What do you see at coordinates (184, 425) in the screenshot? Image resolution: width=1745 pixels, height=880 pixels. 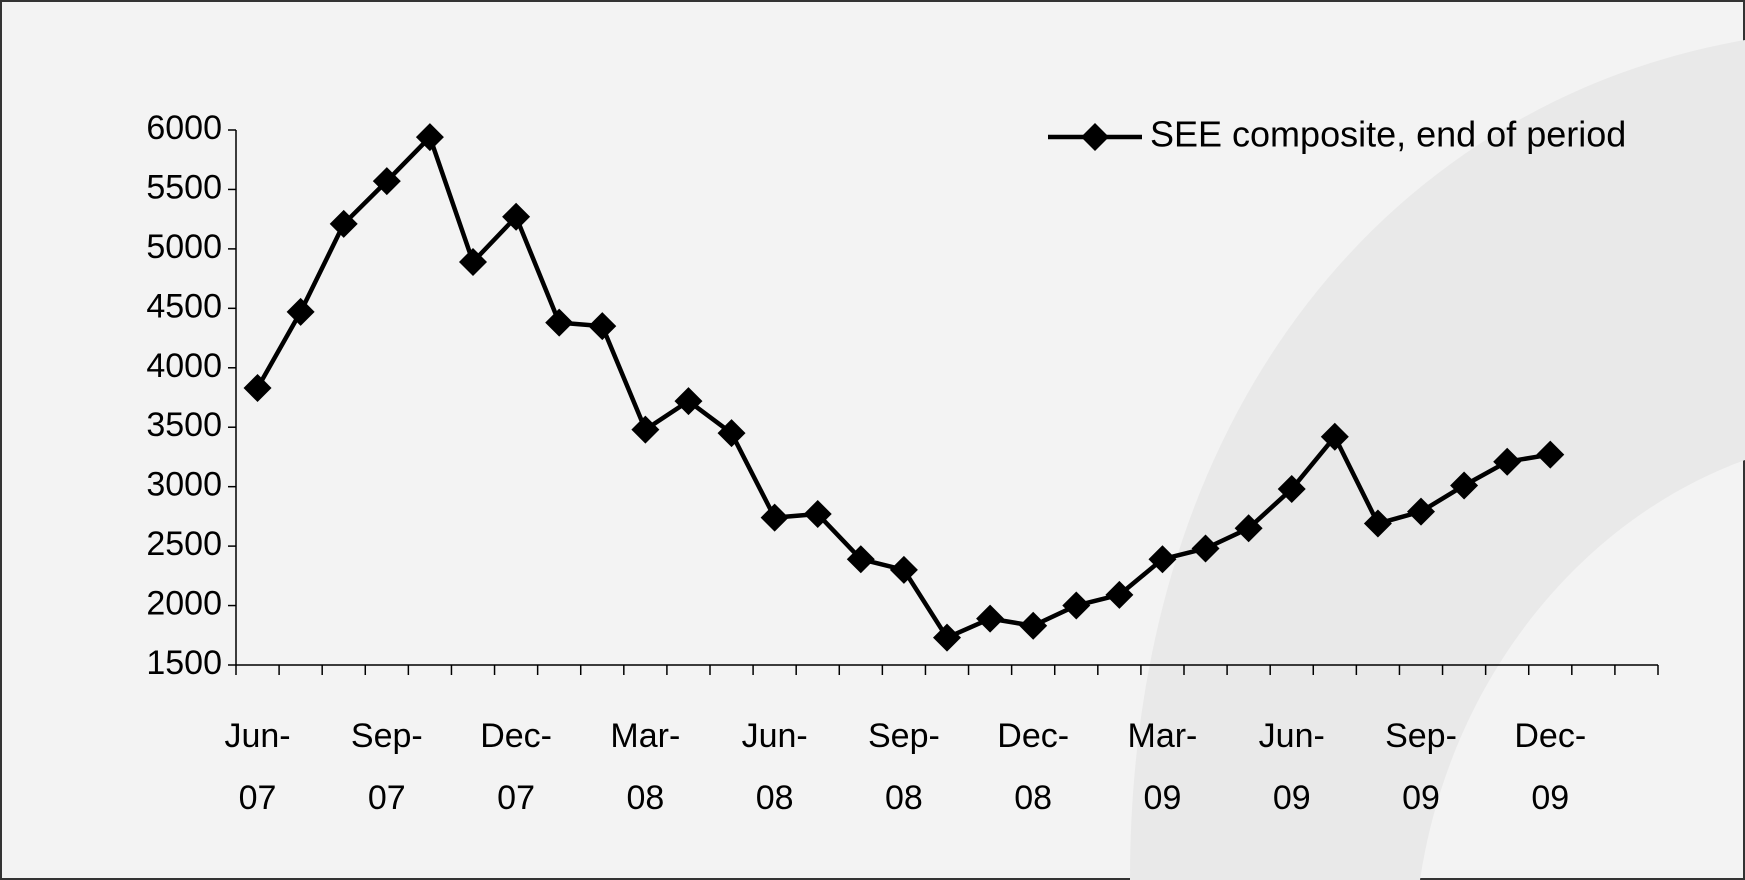 I see `y-tick-label: 3500` at bounding box center [184, 425].